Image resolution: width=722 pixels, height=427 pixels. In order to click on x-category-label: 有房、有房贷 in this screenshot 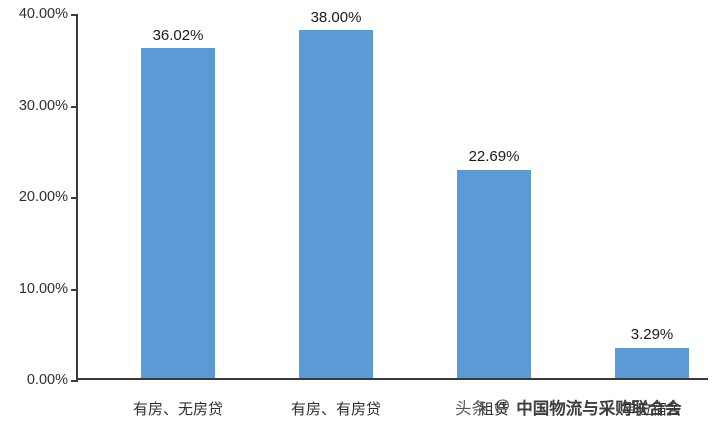, I will do `click(336, 409)`.